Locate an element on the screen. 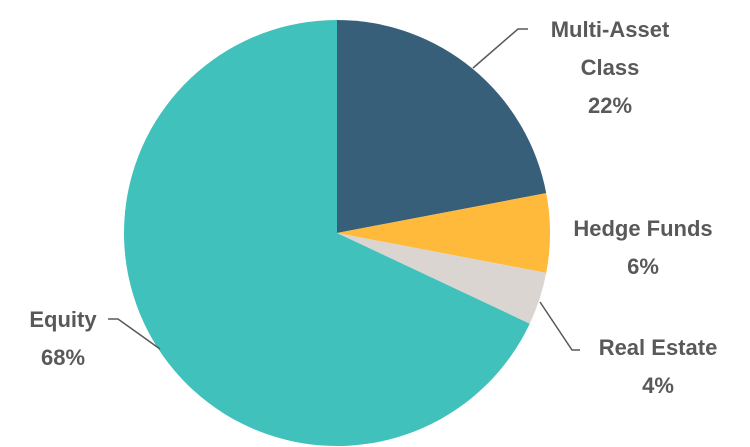 Image resolution: width=750 pixels, height=447 pixels. slice-value-real-estate: 4% is located at coordinates (658, 385).